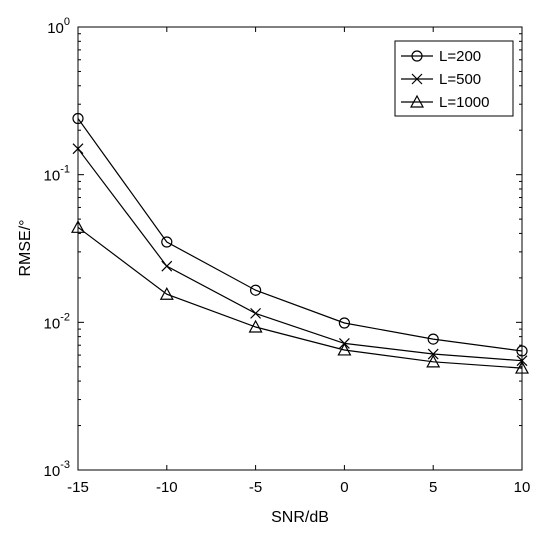 The height and width of the screenshot is (534, 550). Describe the element at coordinates (460, 79) in the screenshot. I see `legend-label: L=500` at that location.